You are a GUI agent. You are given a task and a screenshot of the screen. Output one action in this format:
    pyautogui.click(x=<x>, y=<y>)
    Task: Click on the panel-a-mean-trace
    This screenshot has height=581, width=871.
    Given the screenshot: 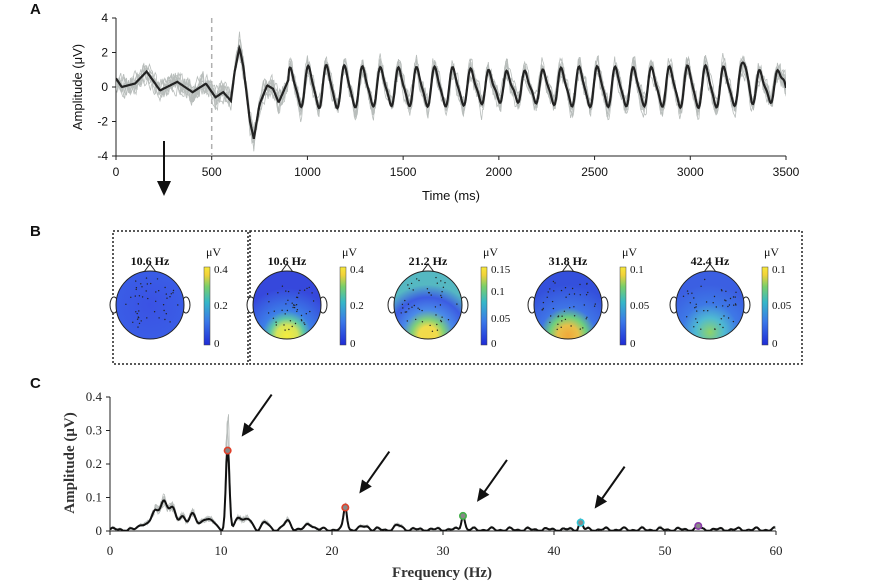 What is the action you would take?
    pyautogui.click(x=451, y=92)
    